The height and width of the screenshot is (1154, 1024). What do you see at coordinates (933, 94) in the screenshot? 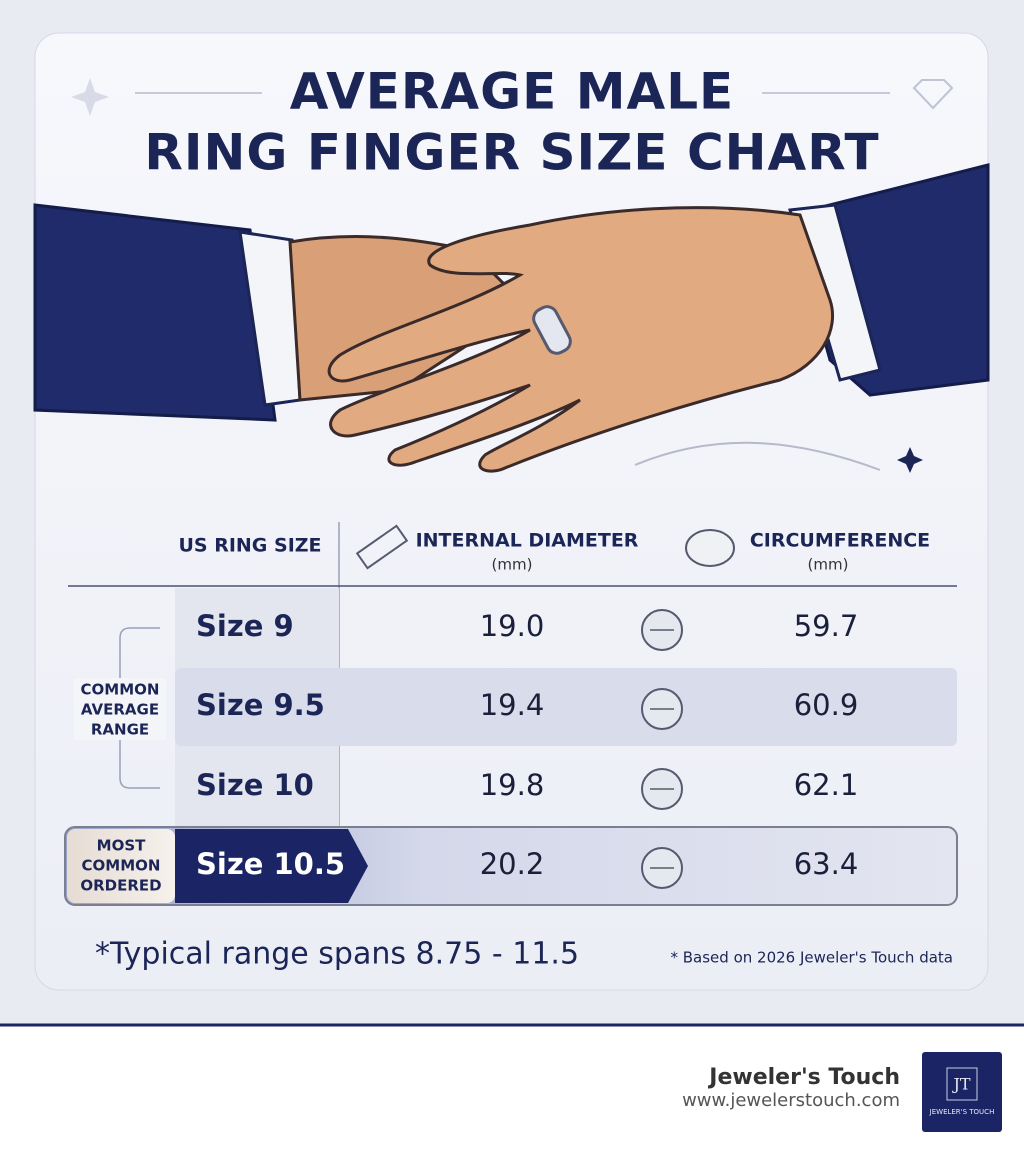
I see `diamond-icon` at bounding box center [933, 94].